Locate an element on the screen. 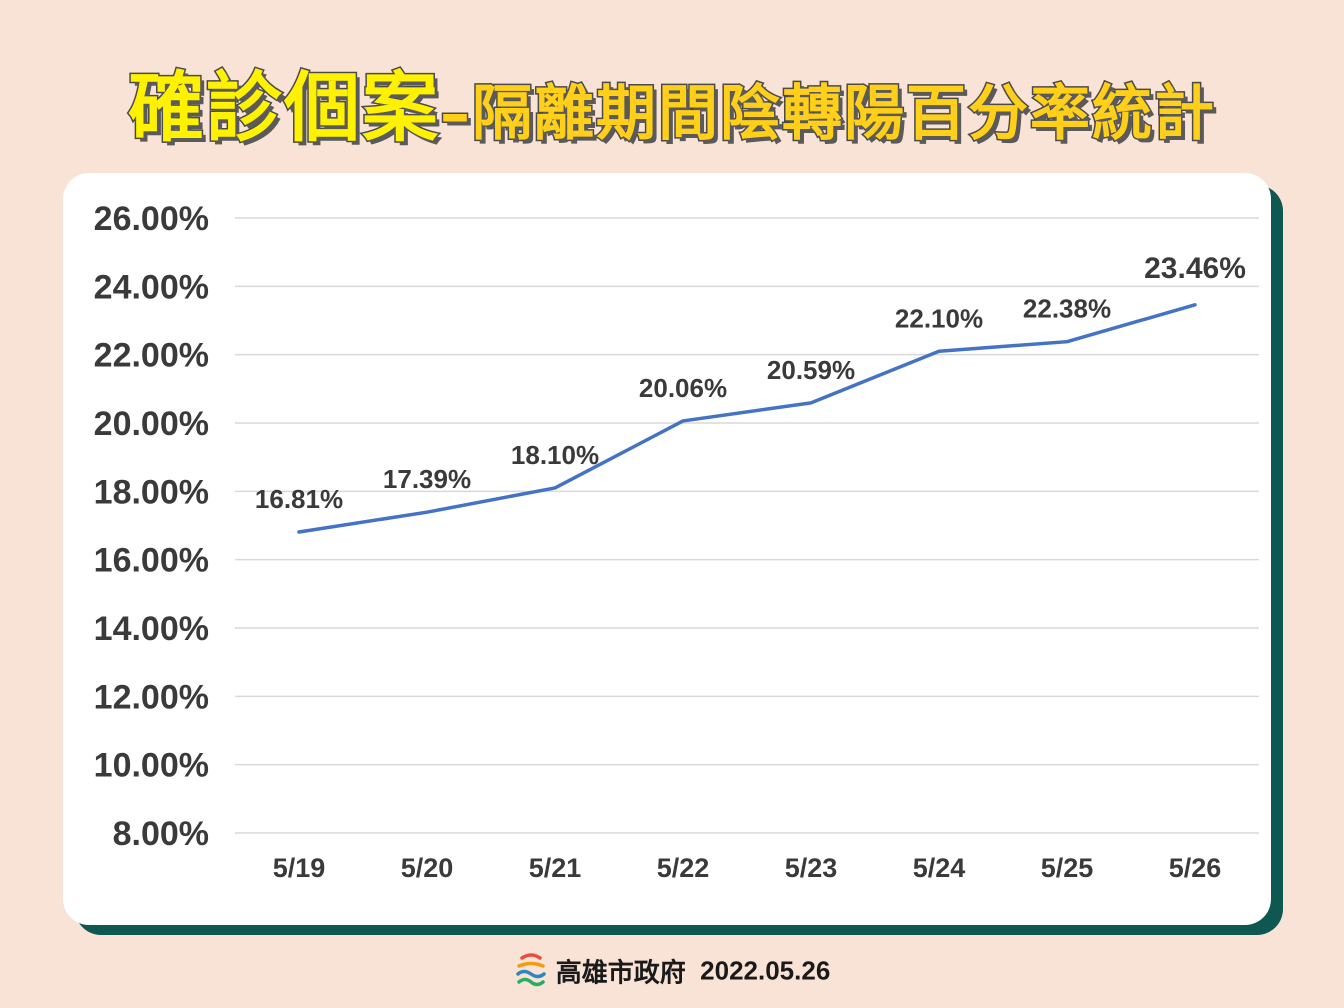  footer-org: 高雄市政府 is located at coordinates (620, 972).